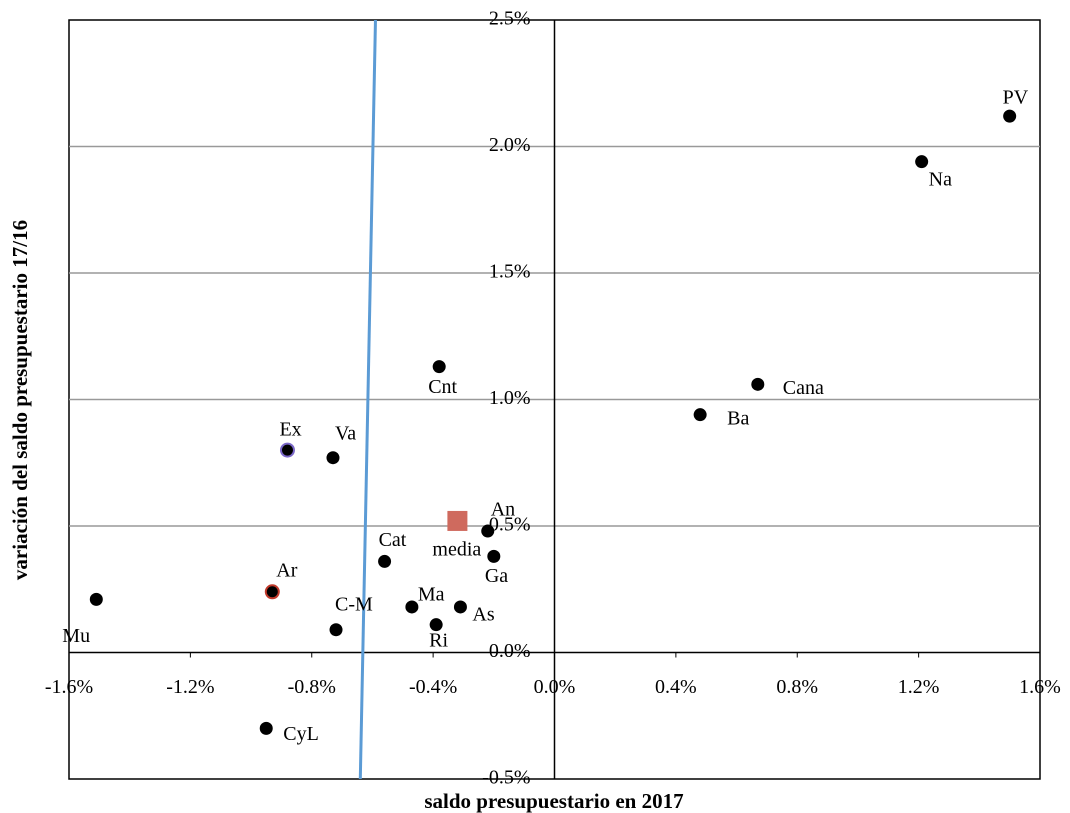 Image resolution: width=1070 pixels, height=813 pixels. What do you see at coordinates (431, 595) in the screenshot?
I see `point-label: Ma` at bounding box center [431, 595].